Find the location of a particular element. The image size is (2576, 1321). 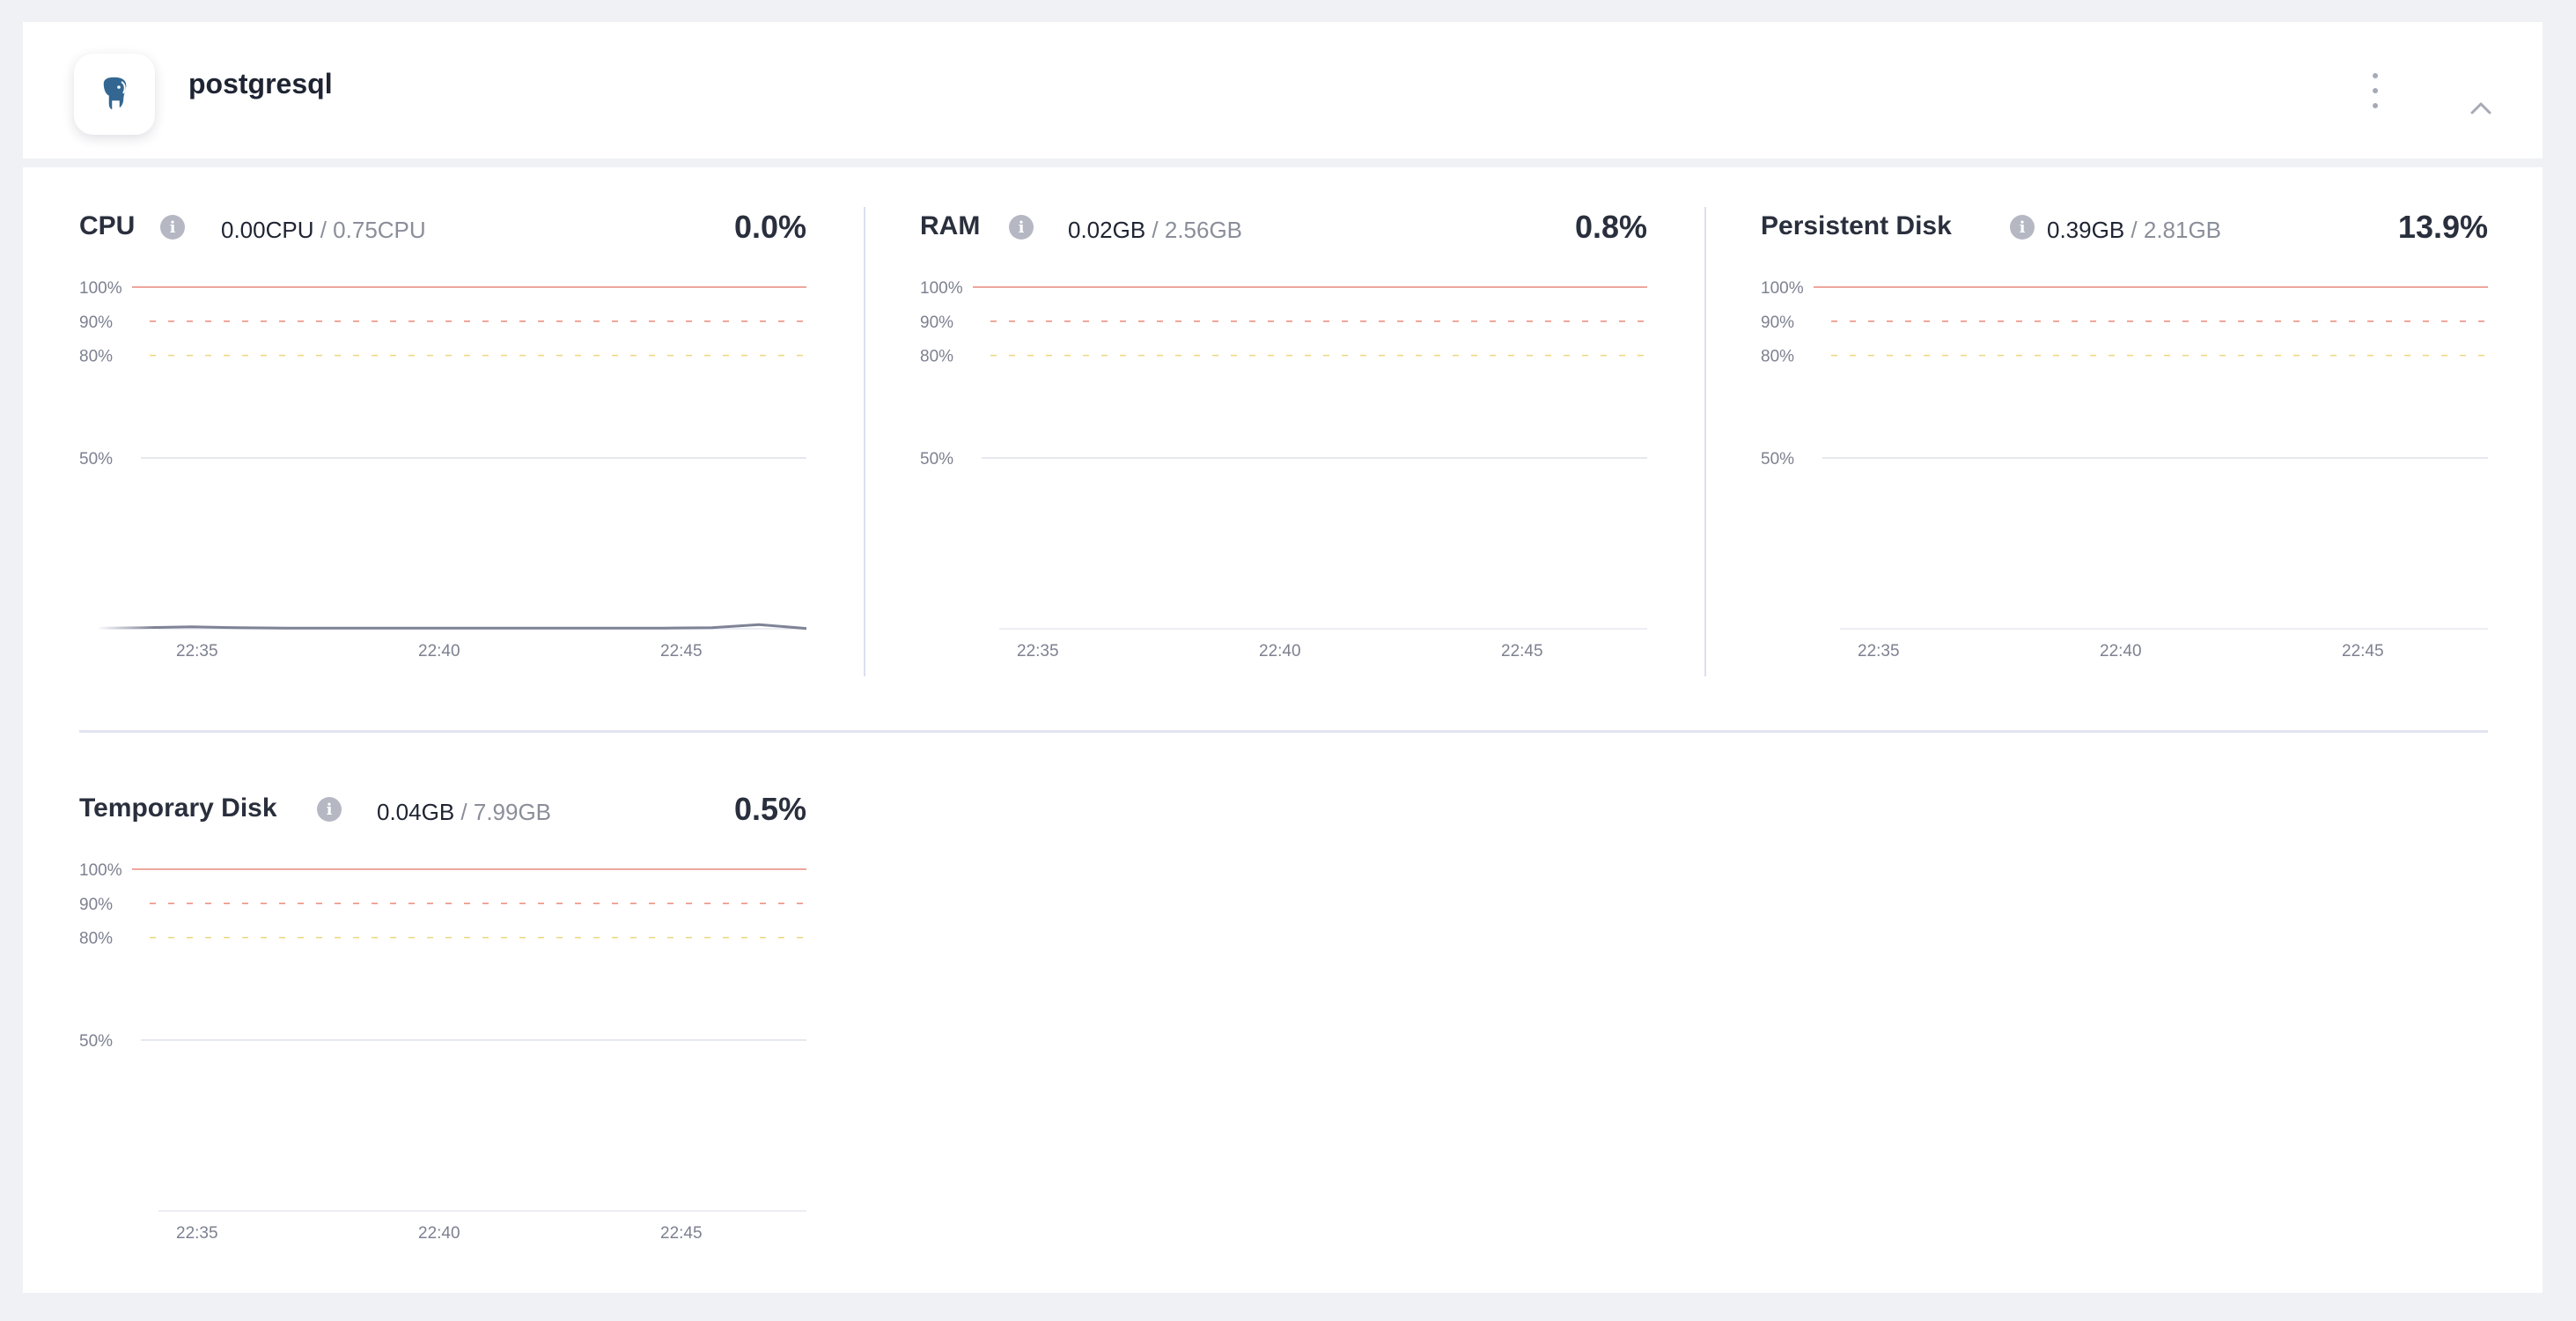

usage-percent: 0.5% is located at coordinates (769, 809).